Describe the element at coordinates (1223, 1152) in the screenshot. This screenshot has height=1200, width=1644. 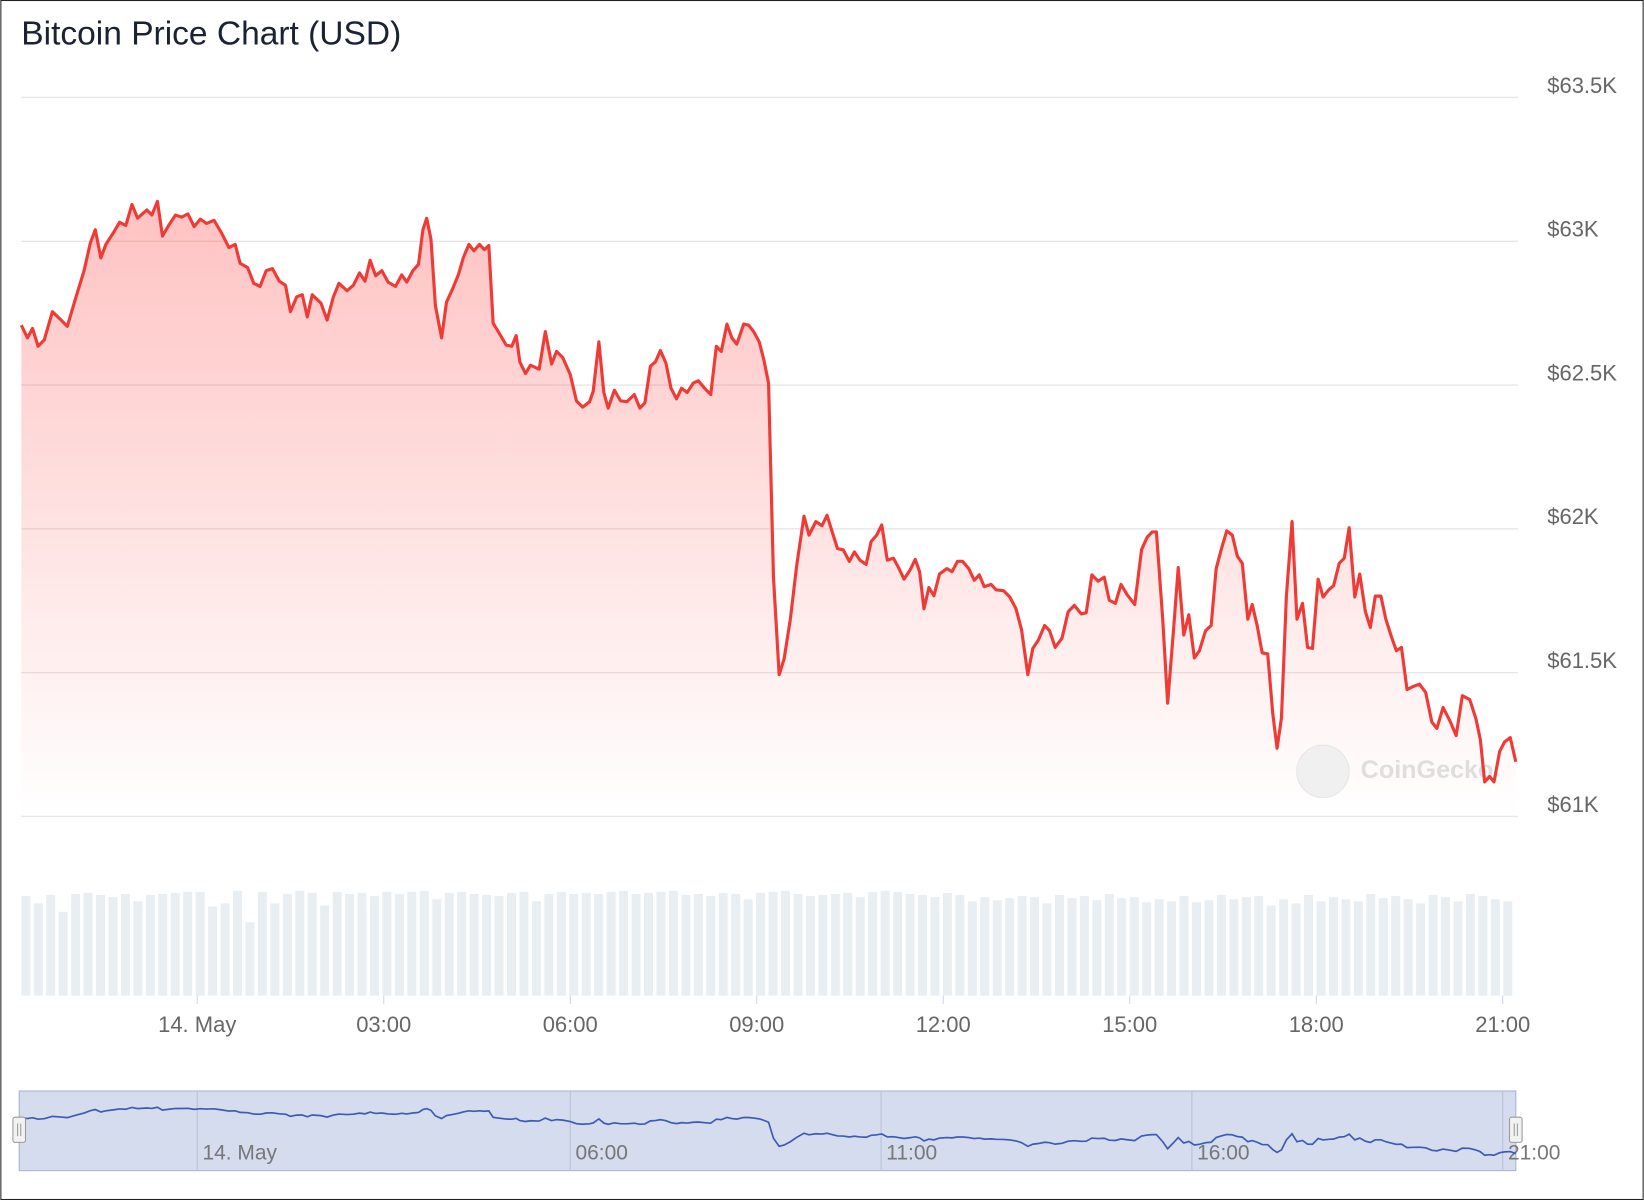
I see `navigator-tick-label: 16:00` at that location.